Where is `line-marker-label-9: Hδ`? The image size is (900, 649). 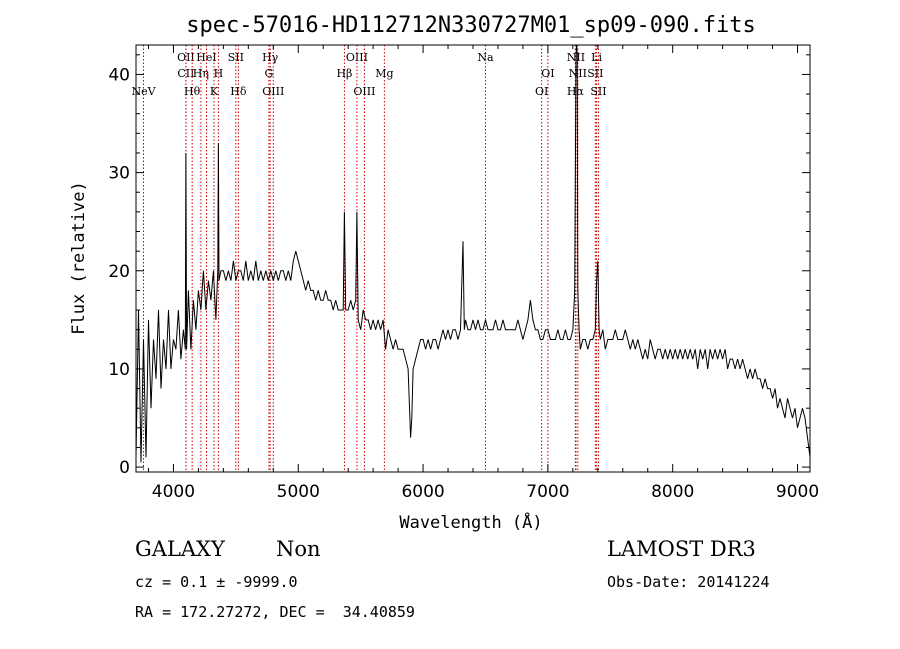
line-marker-label-9: Hδ is located at coordinates (238, 91).